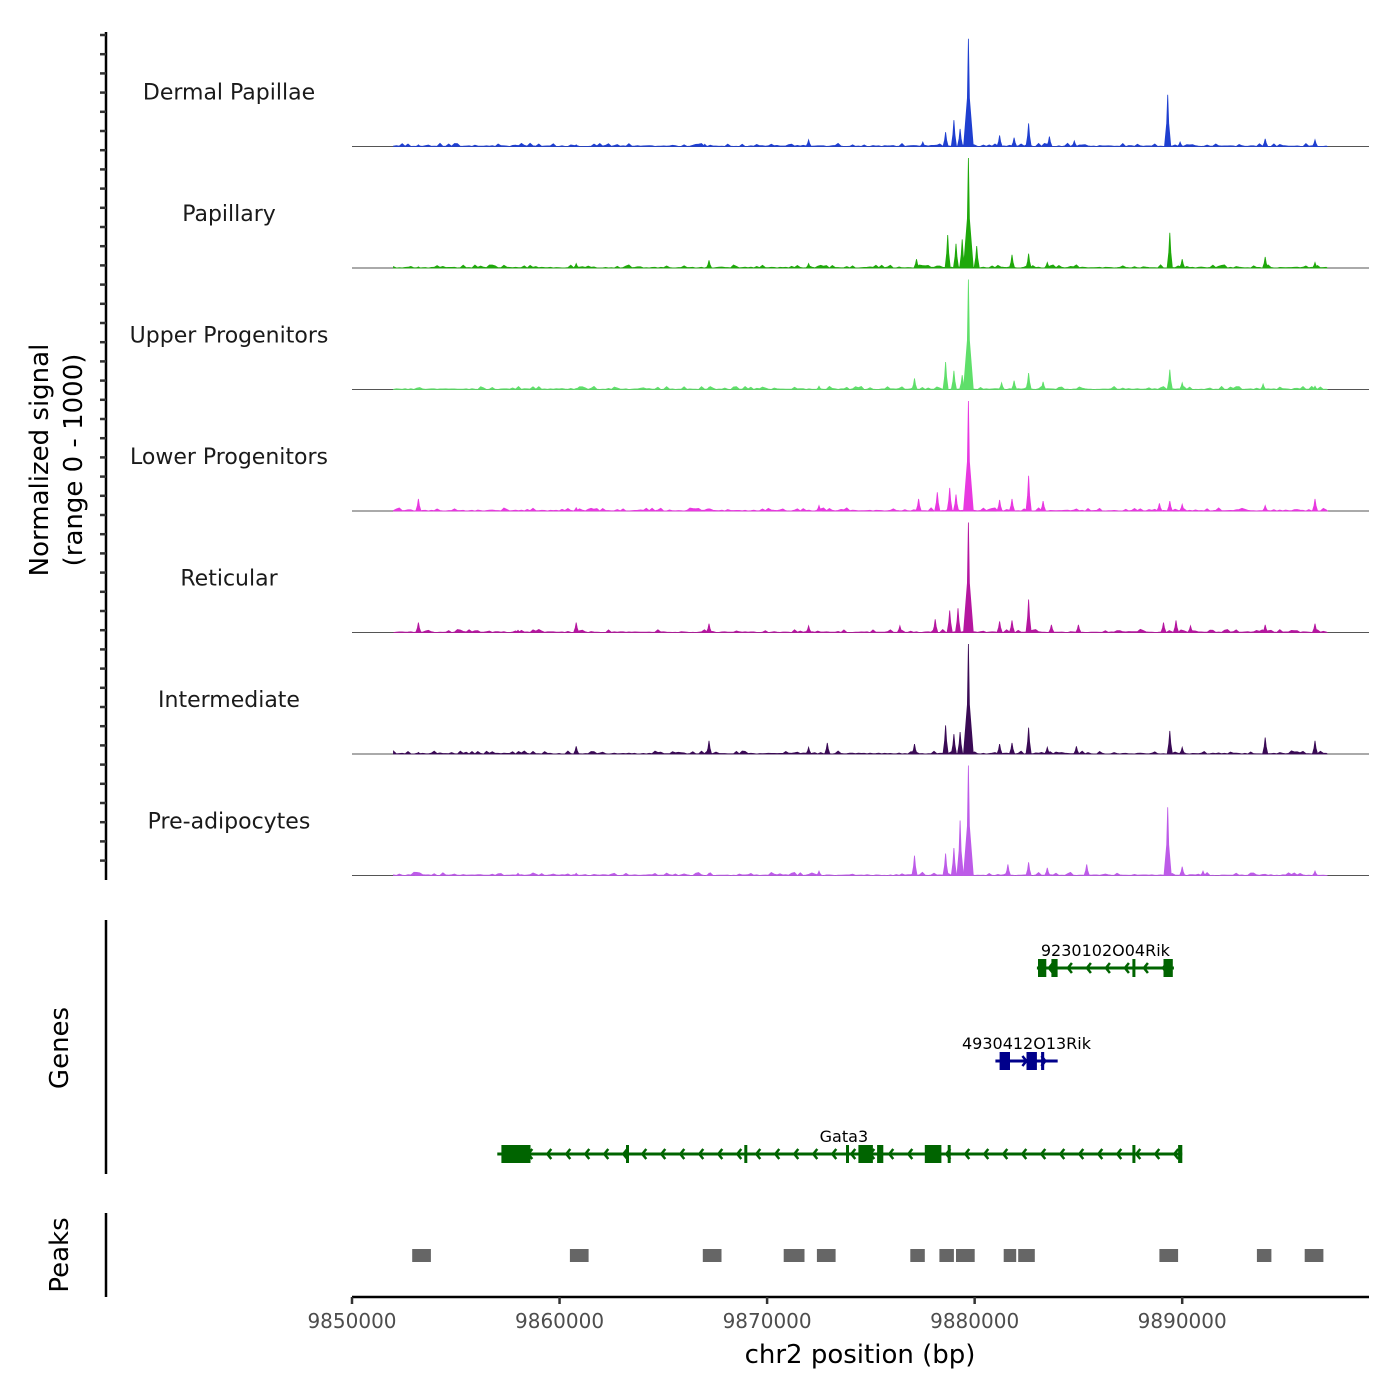 Image resolution: width=1400 pixels, height=1400 pixels. Describe the element at coordinates (860, 1355) in the screenshot. I see `x-axis-title: chr2 position (bp)` at that location.